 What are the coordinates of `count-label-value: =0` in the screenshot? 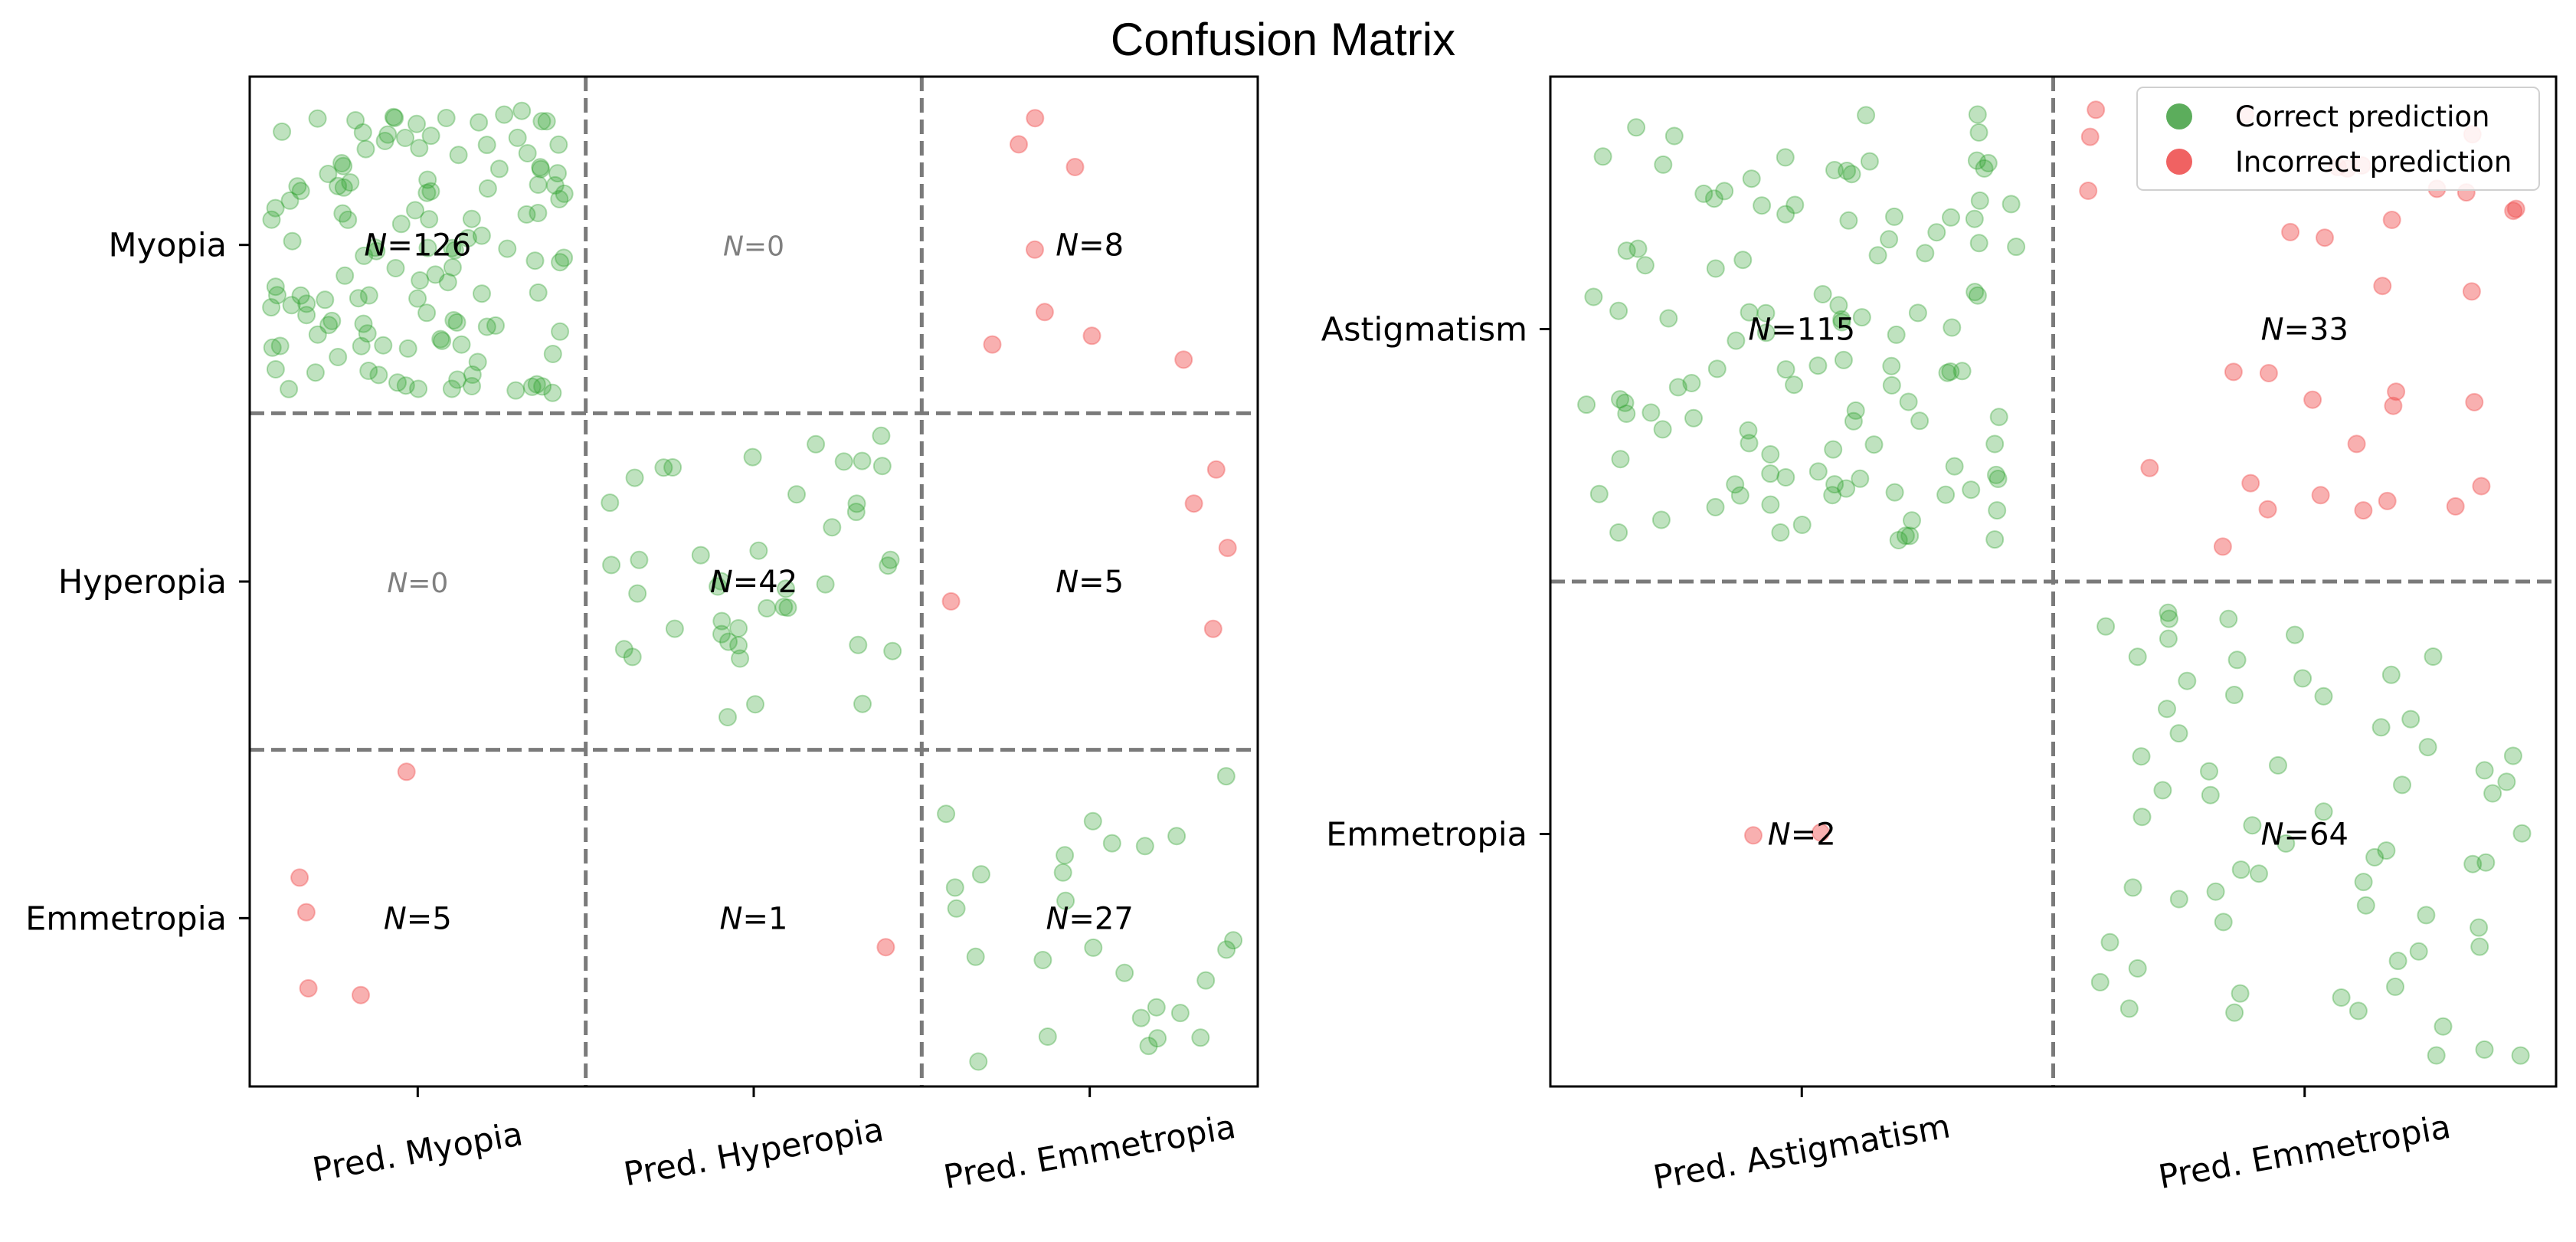 It's located at (764, 247).